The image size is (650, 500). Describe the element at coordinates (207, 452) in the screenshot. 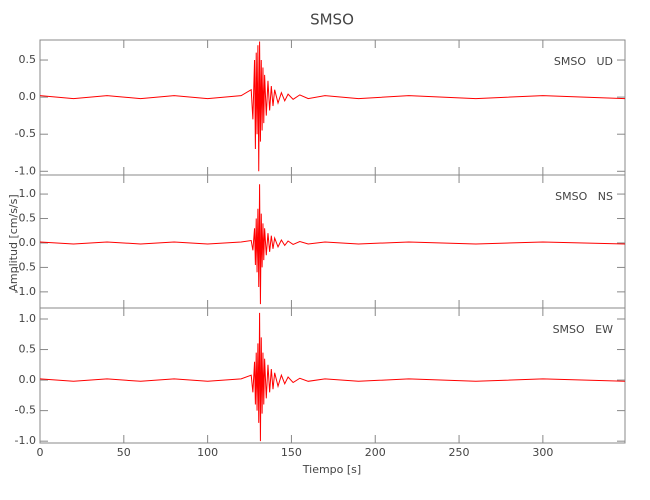

I see `x-tick-label: 100` at that location.